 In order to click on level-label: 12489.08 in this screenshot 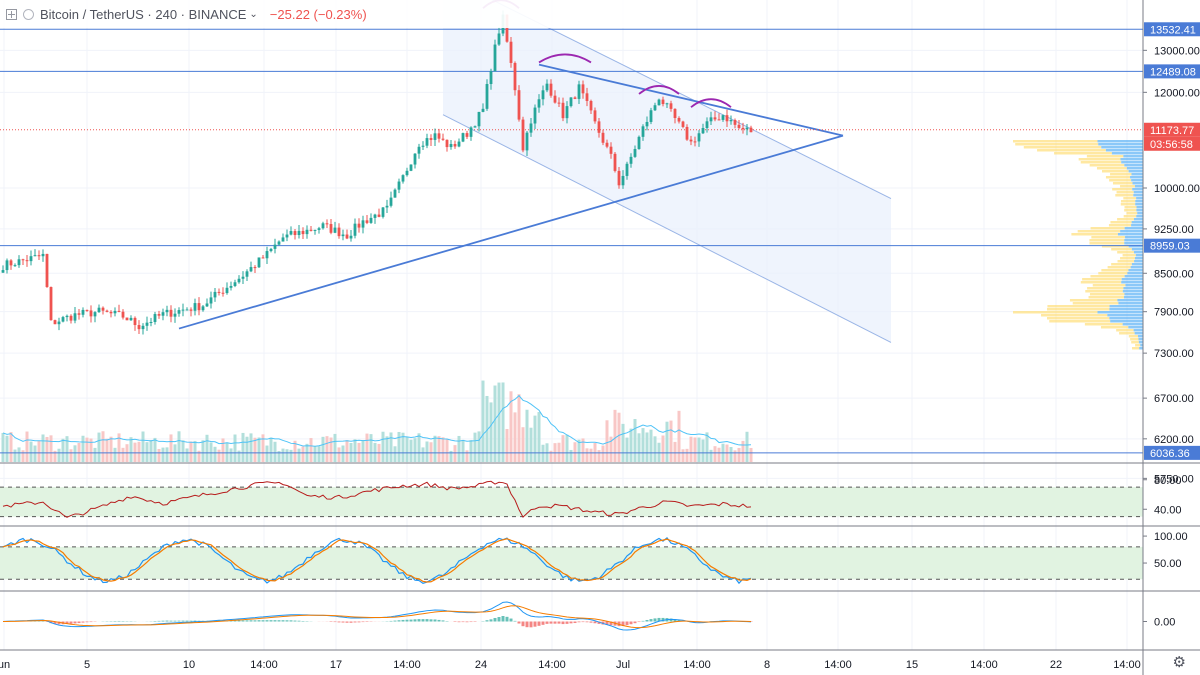, I will do `click(1173, 72)`.